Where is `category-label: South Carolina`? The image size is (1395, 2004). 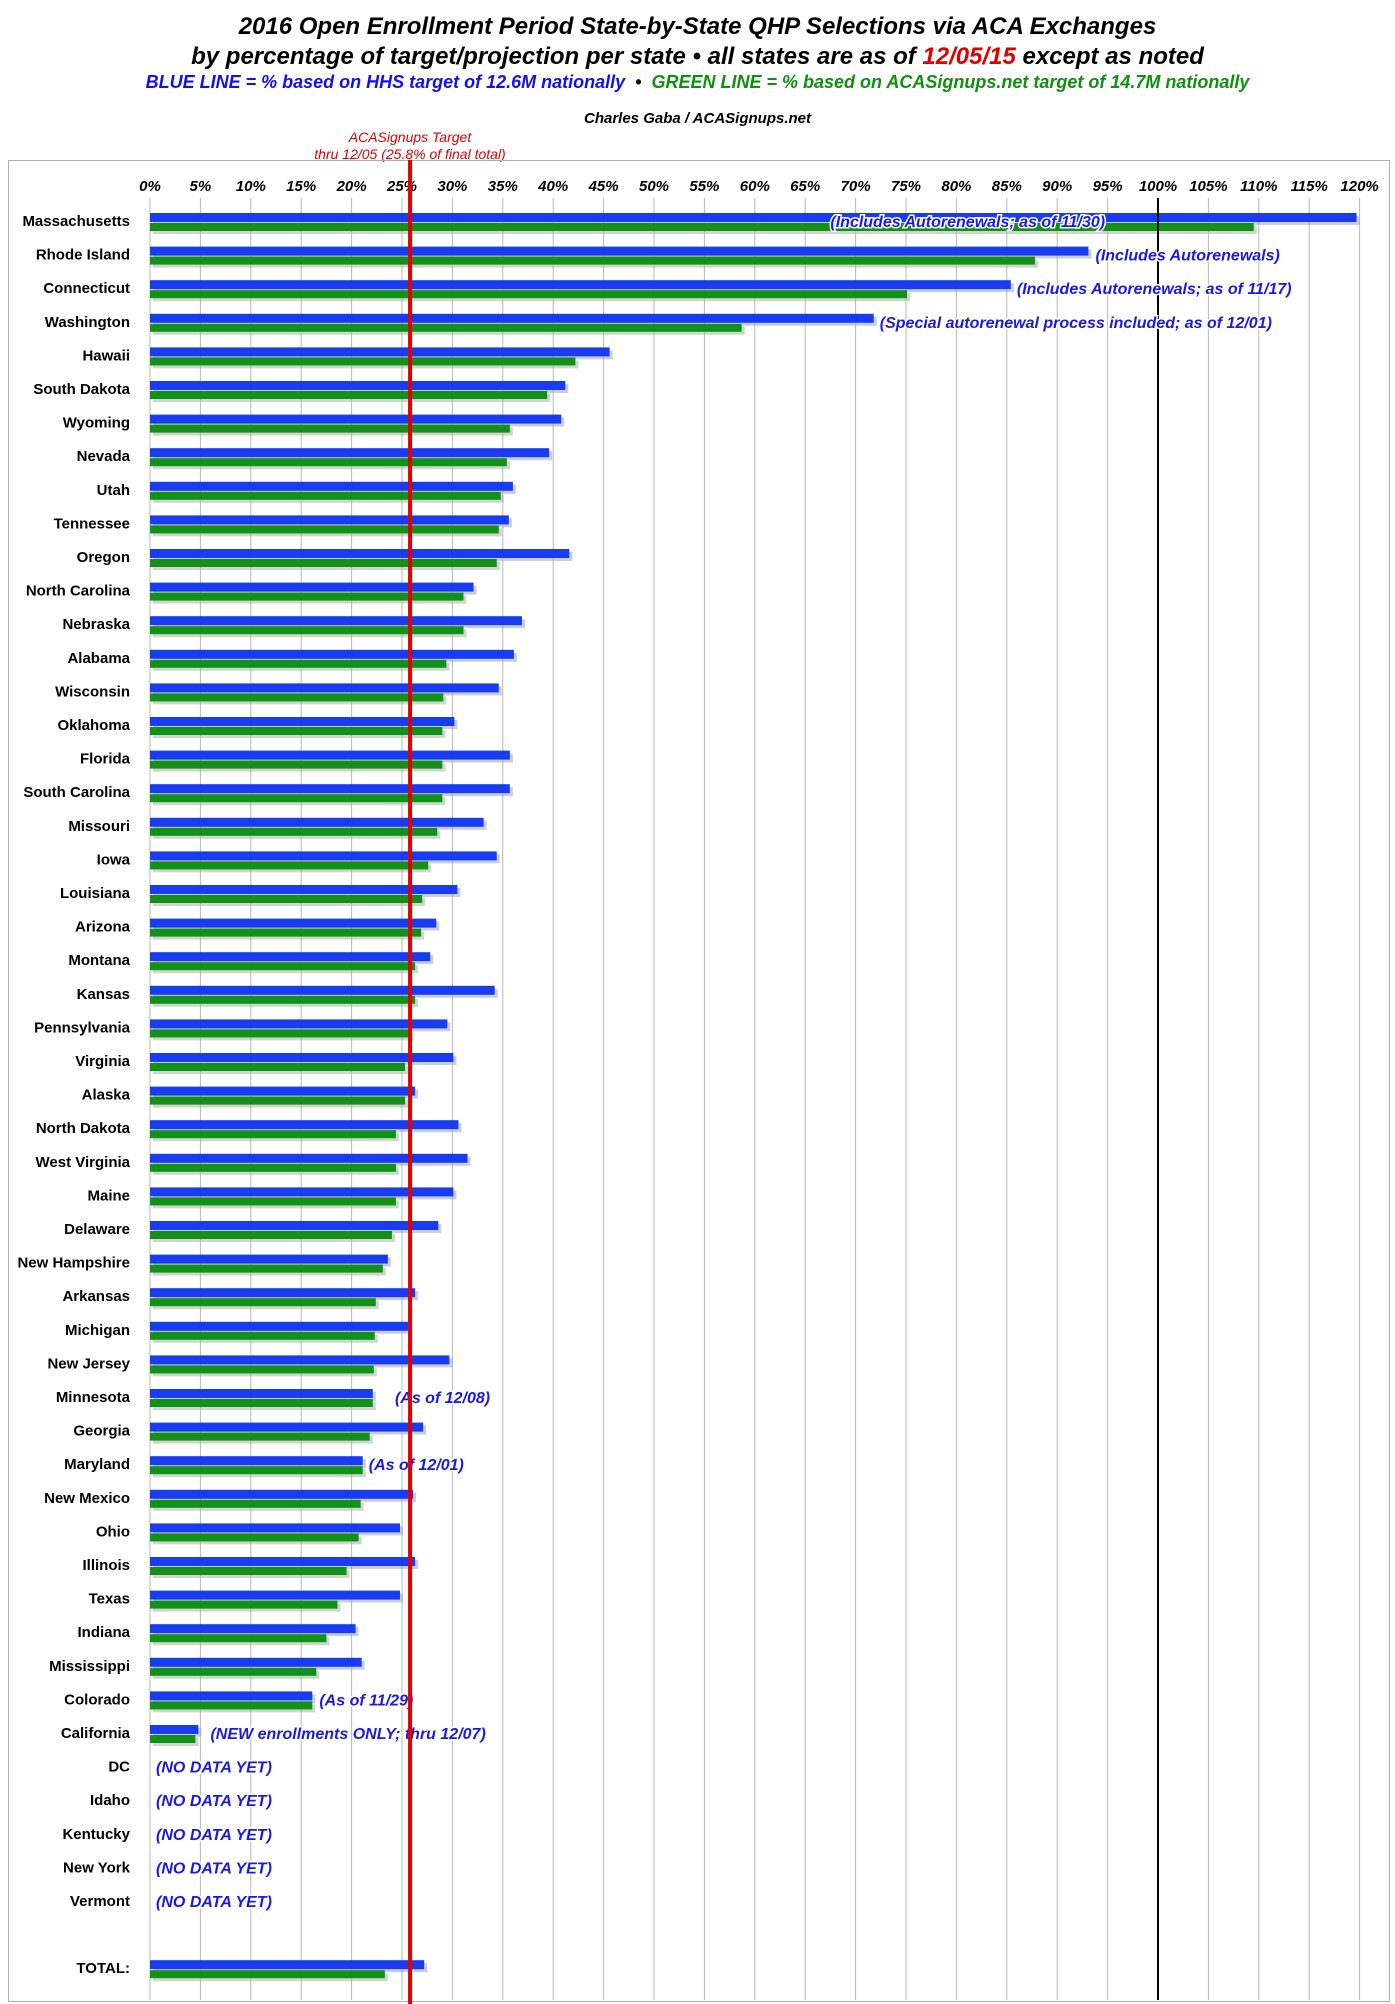 category-label: South Carolina is located at coordinates (76, 792).